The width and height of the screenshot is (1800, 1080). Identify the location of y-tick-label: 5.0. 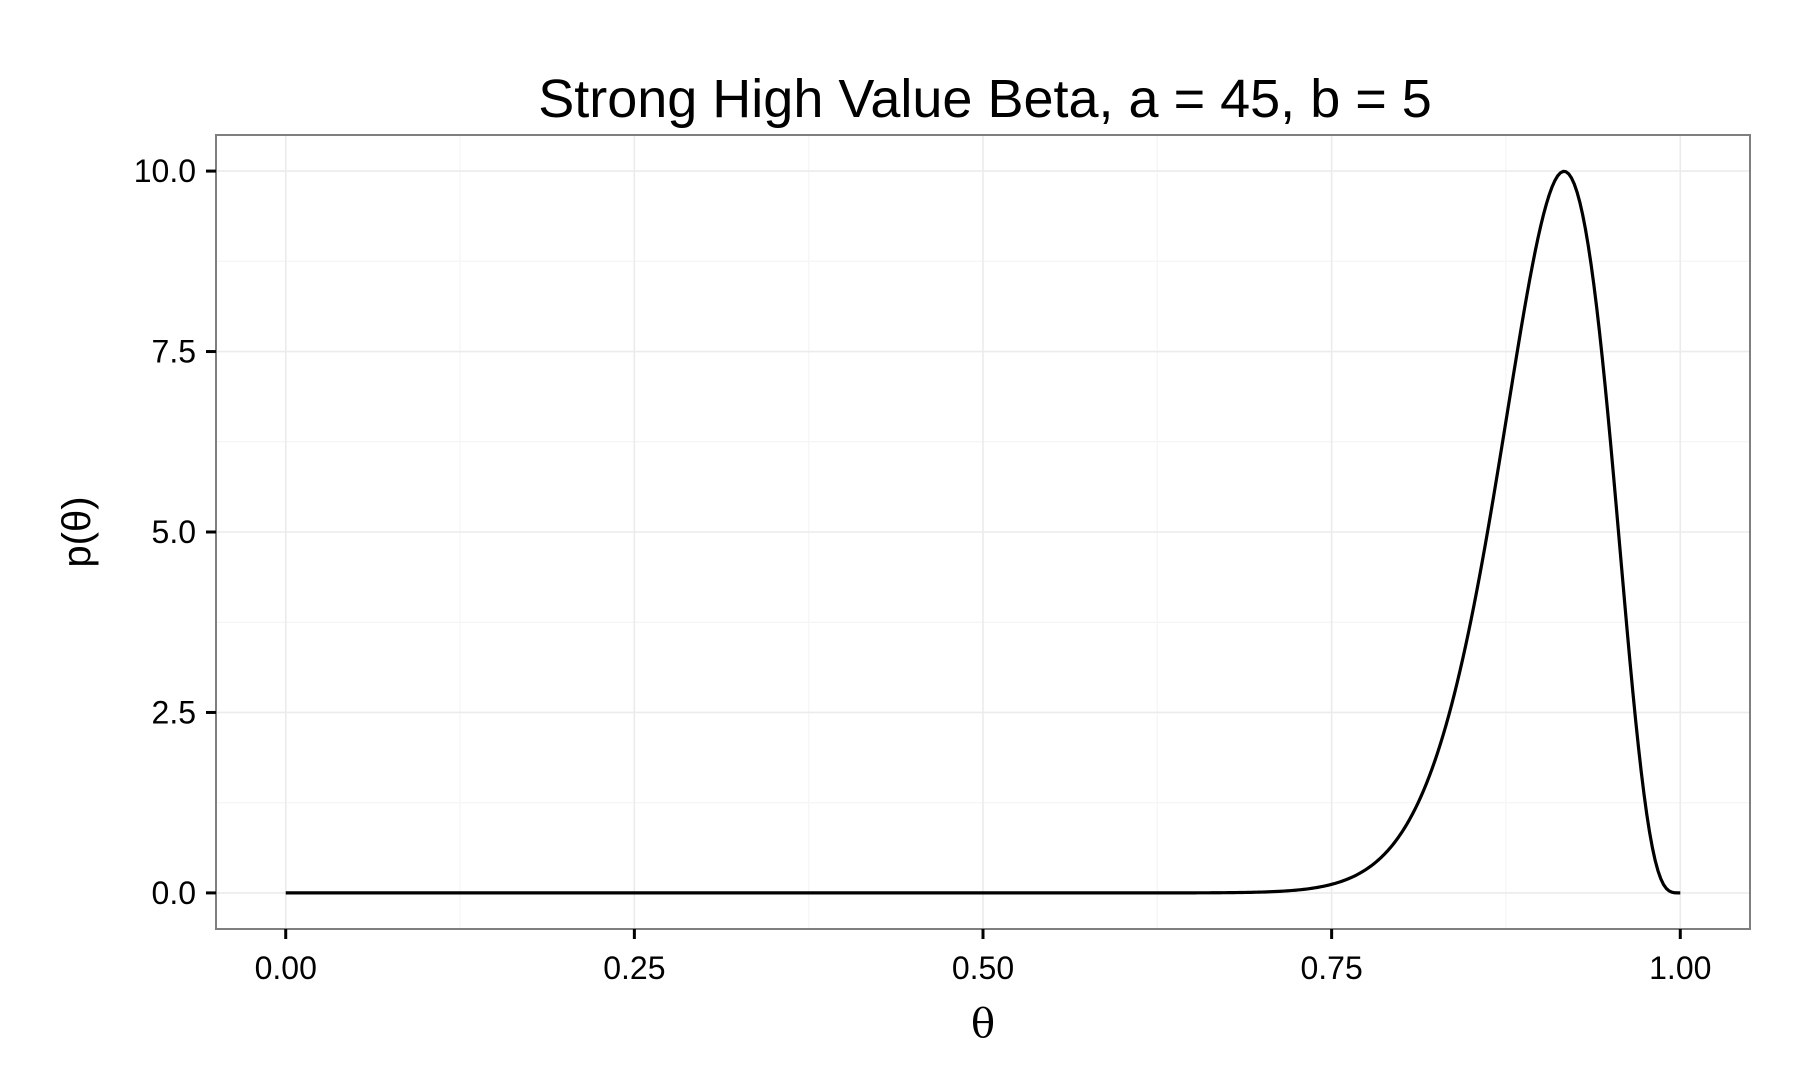
(174, 532).